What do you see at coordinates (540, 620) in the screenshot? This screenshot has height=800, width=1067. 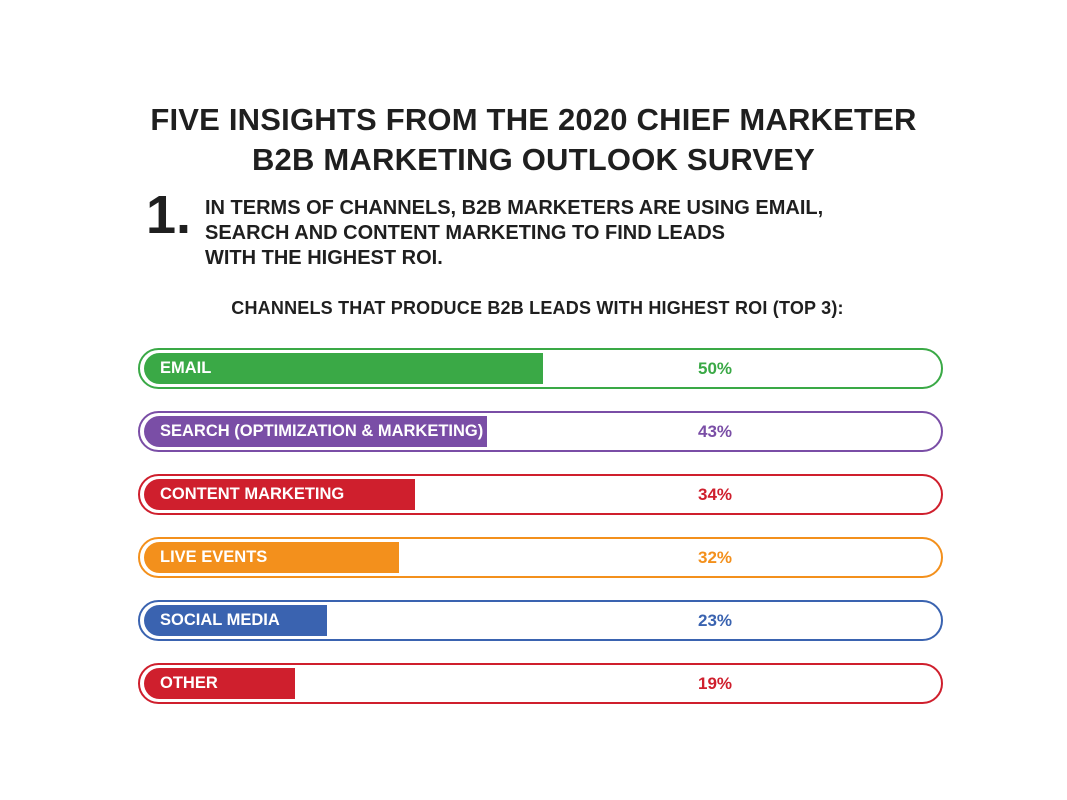 I see `bar-row: SOCIAL MEDIA 23%` at bounding box center [540, 620].